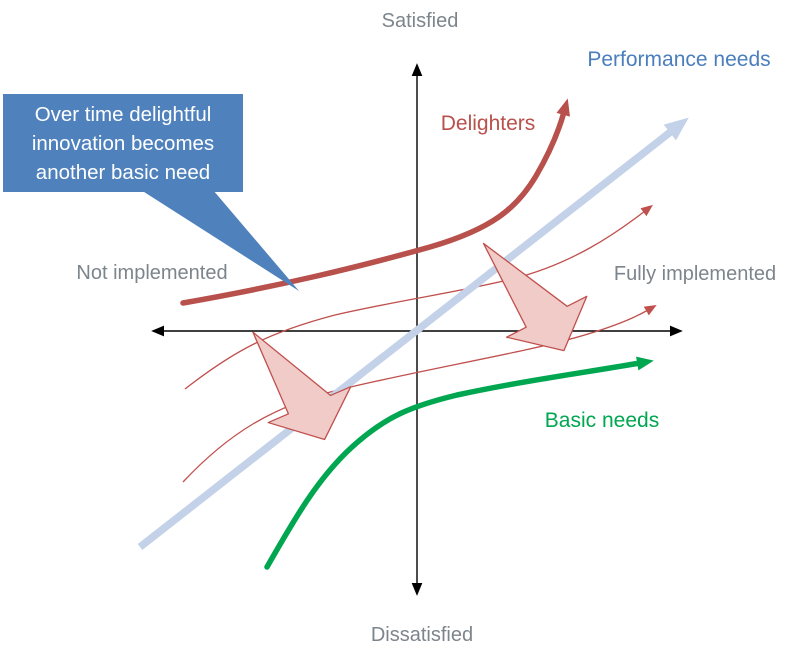 Image resolution: width=811 pixels, height=660 pixels. Describe the element at coordinates (679, 59) in the screenshot. I see `performance-needs-label: Performance needs` at that location.